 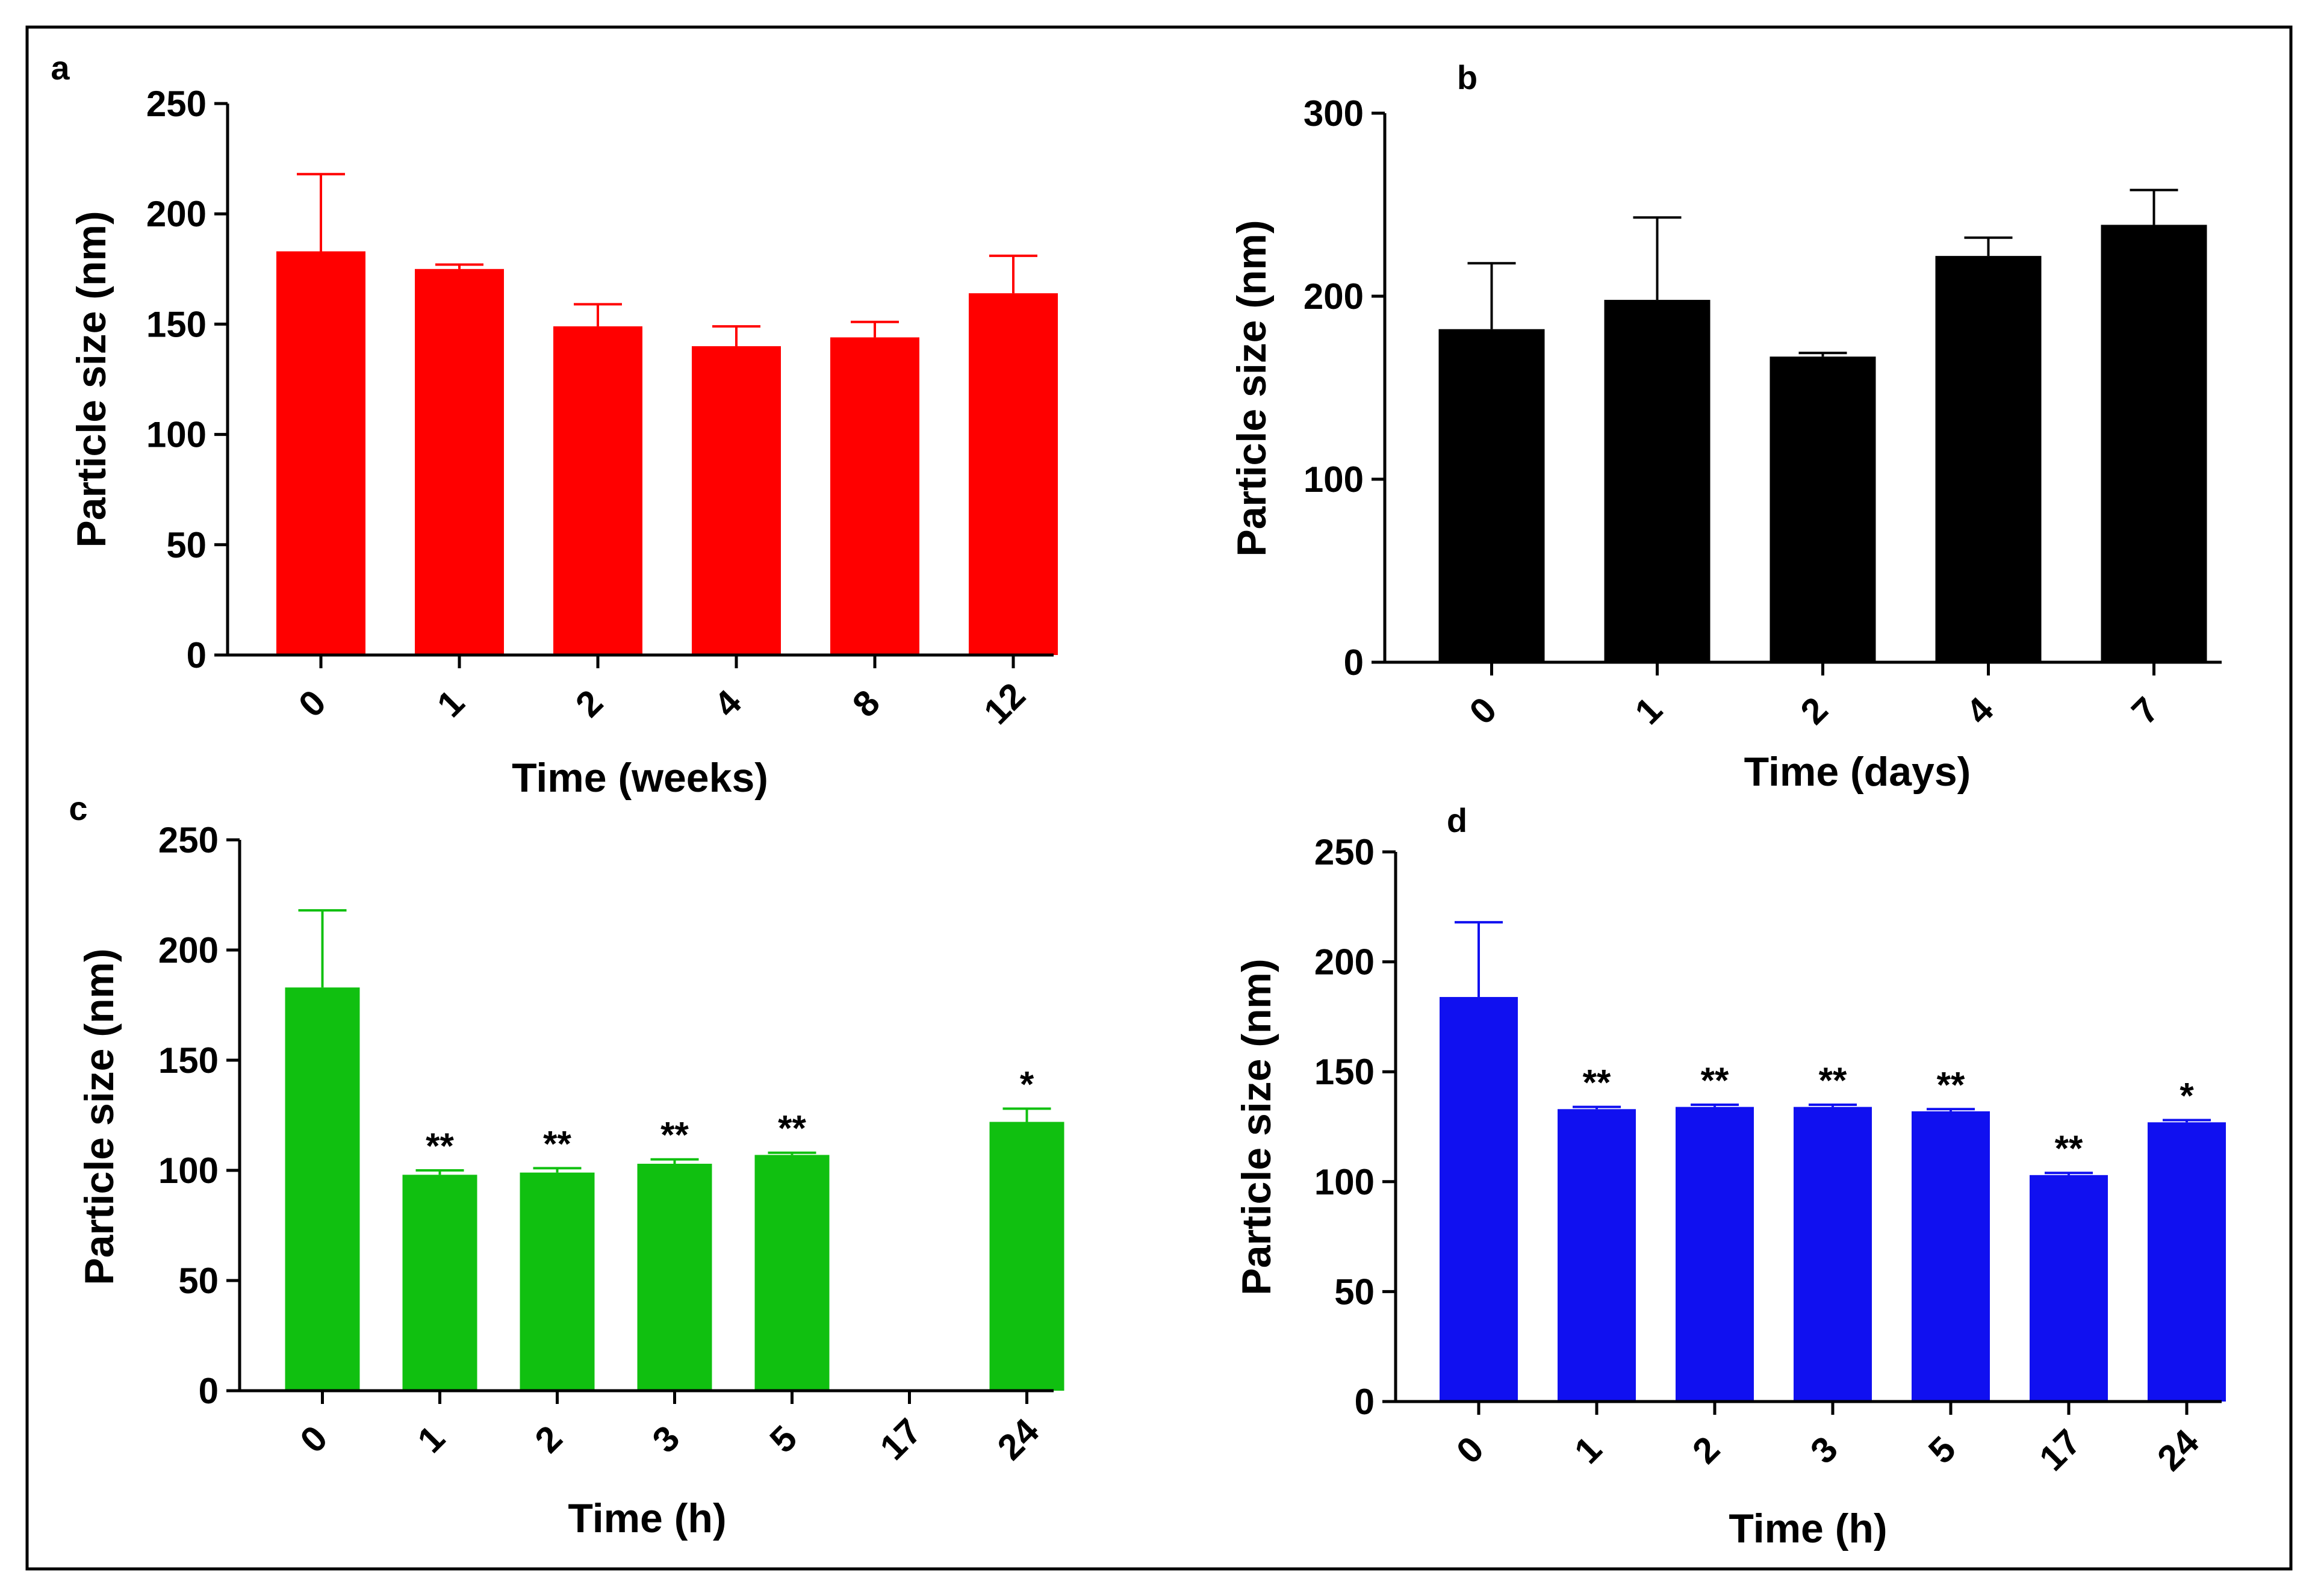 I want to click on panel-c-marks: ** ** ** ***, so click(x=674, y=1150).